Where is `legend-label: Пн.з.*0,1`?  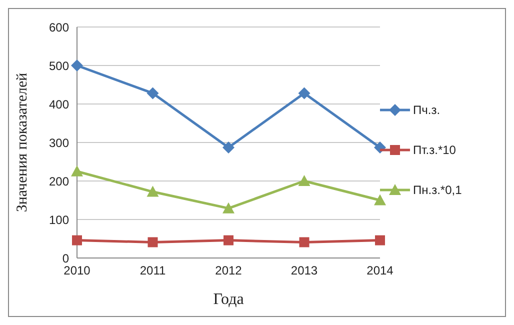
legend-label: Пн.з.*0,1 is located at coordinates (437, 189).